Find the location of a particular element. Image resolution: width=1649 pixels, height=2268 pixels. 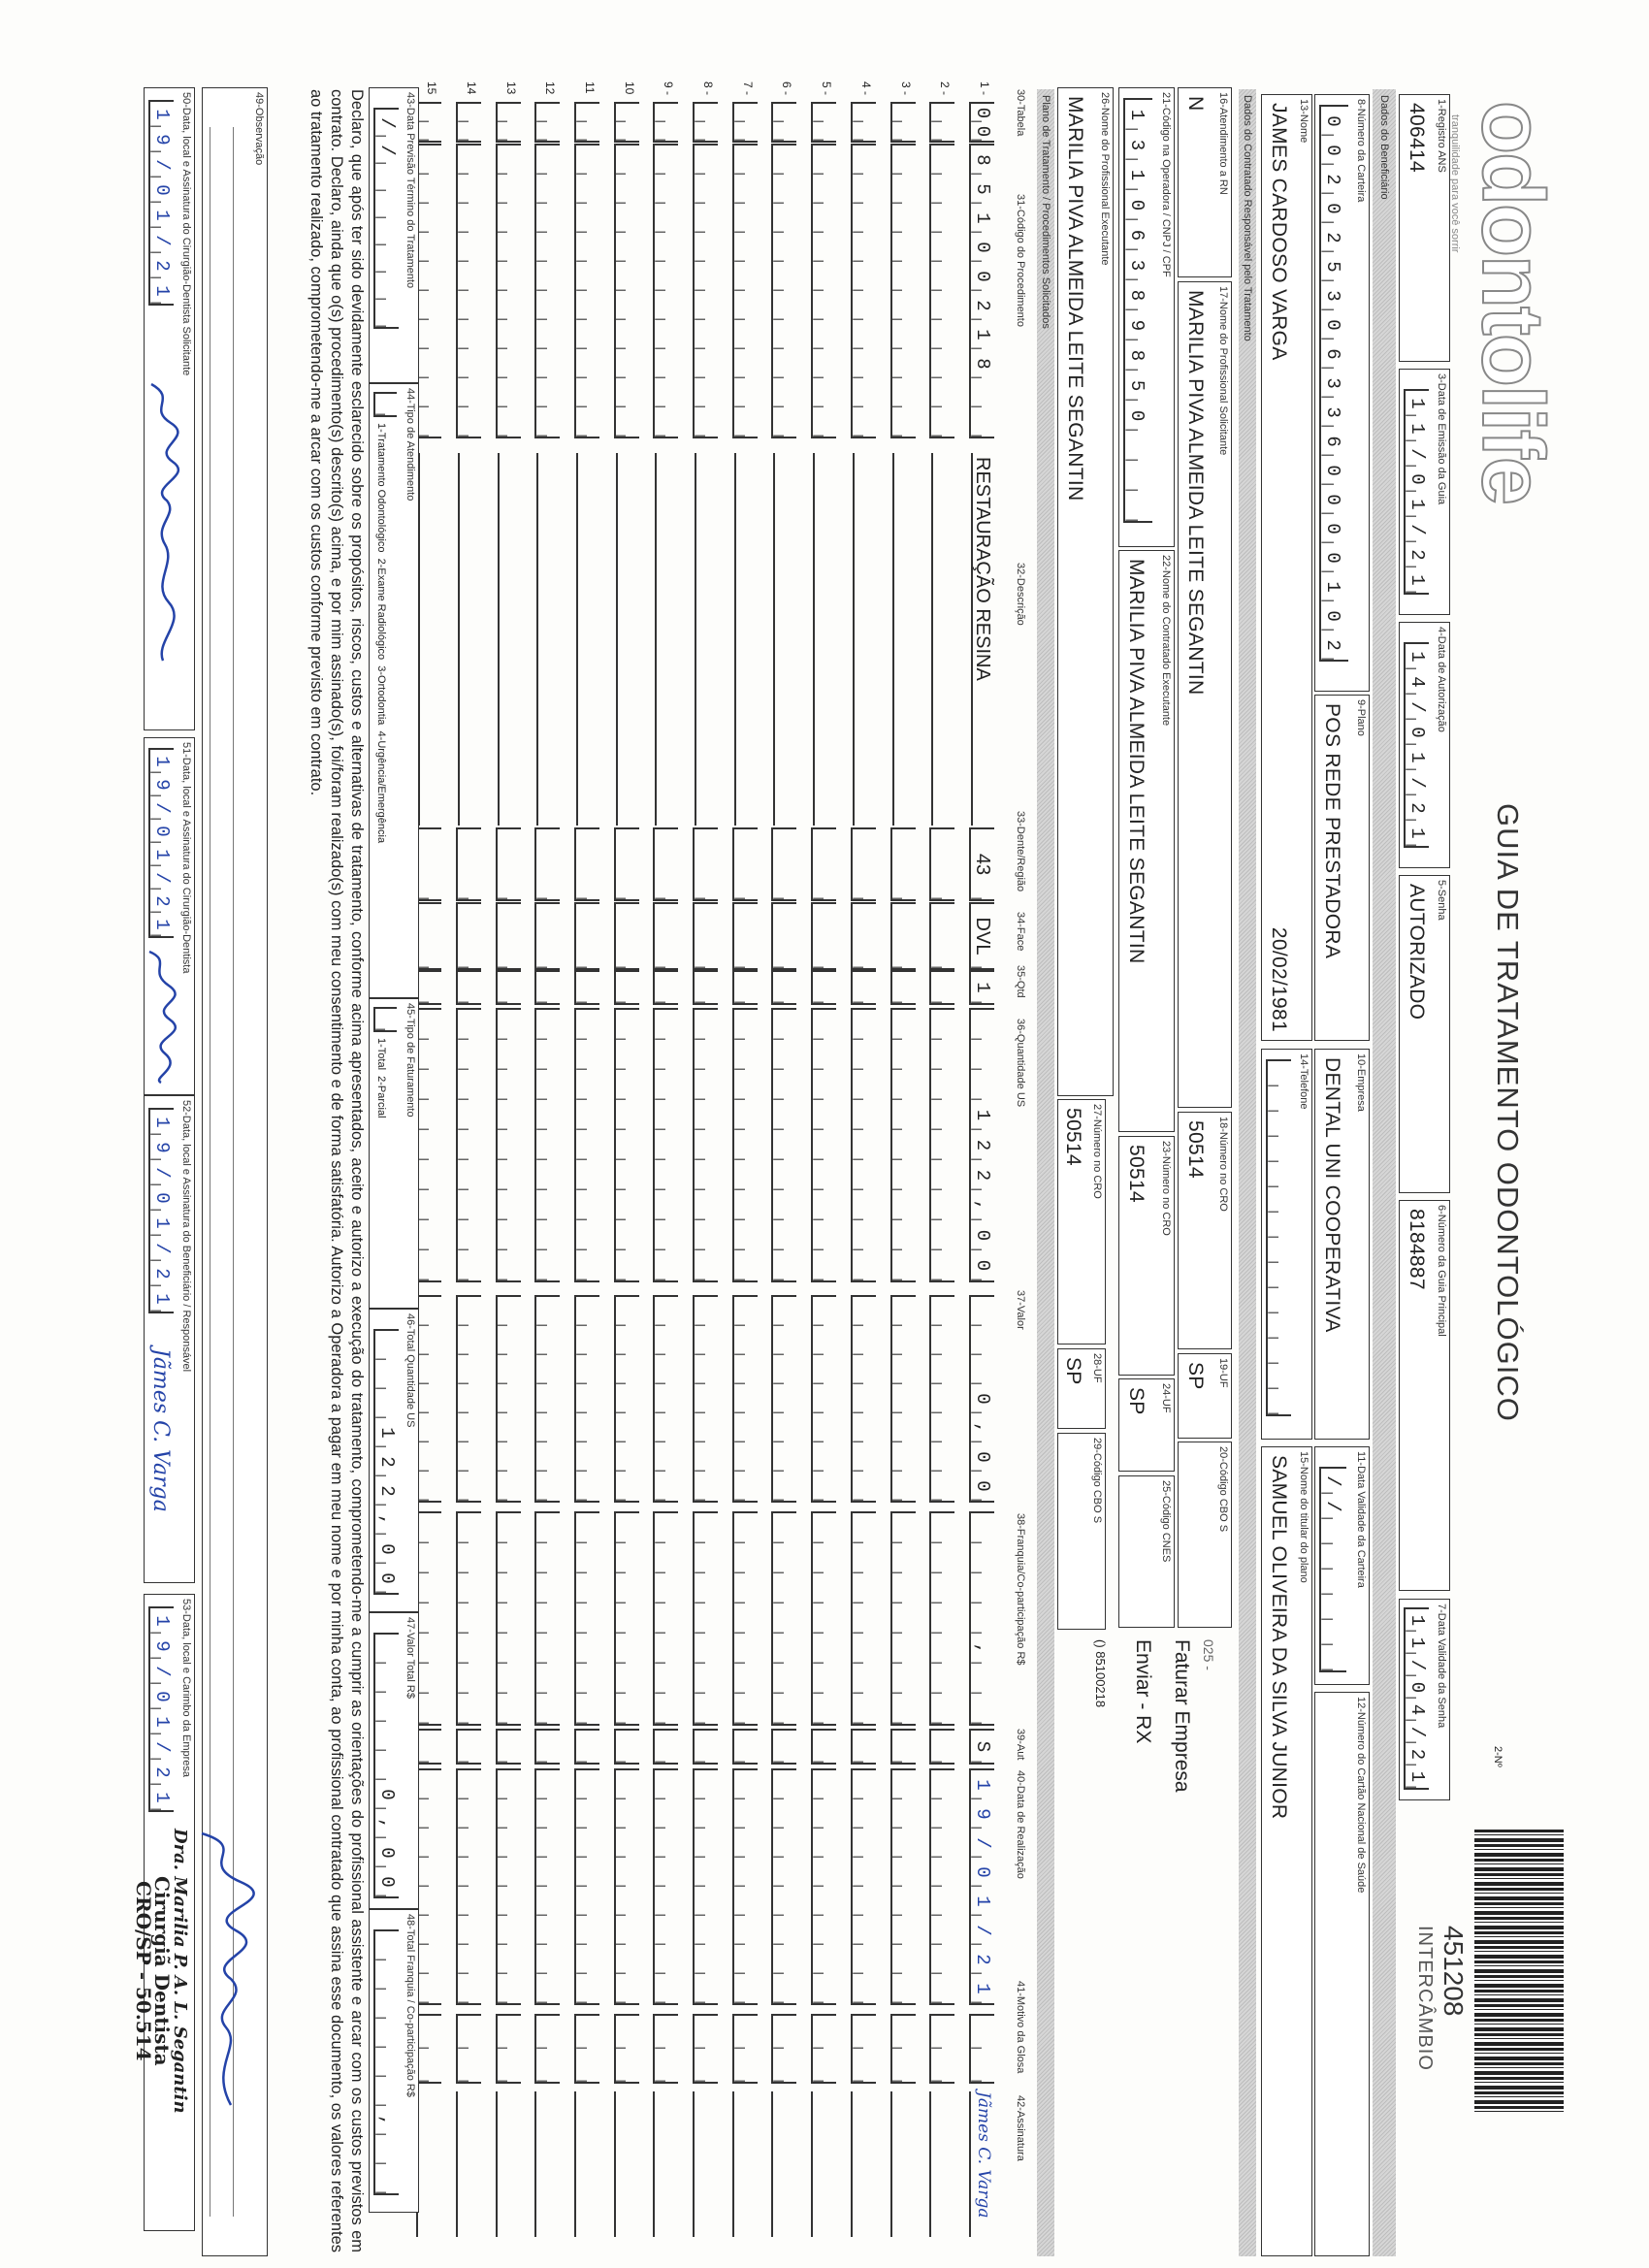

cell-data: 19/01/21 is located at coordinates (981, 1890).